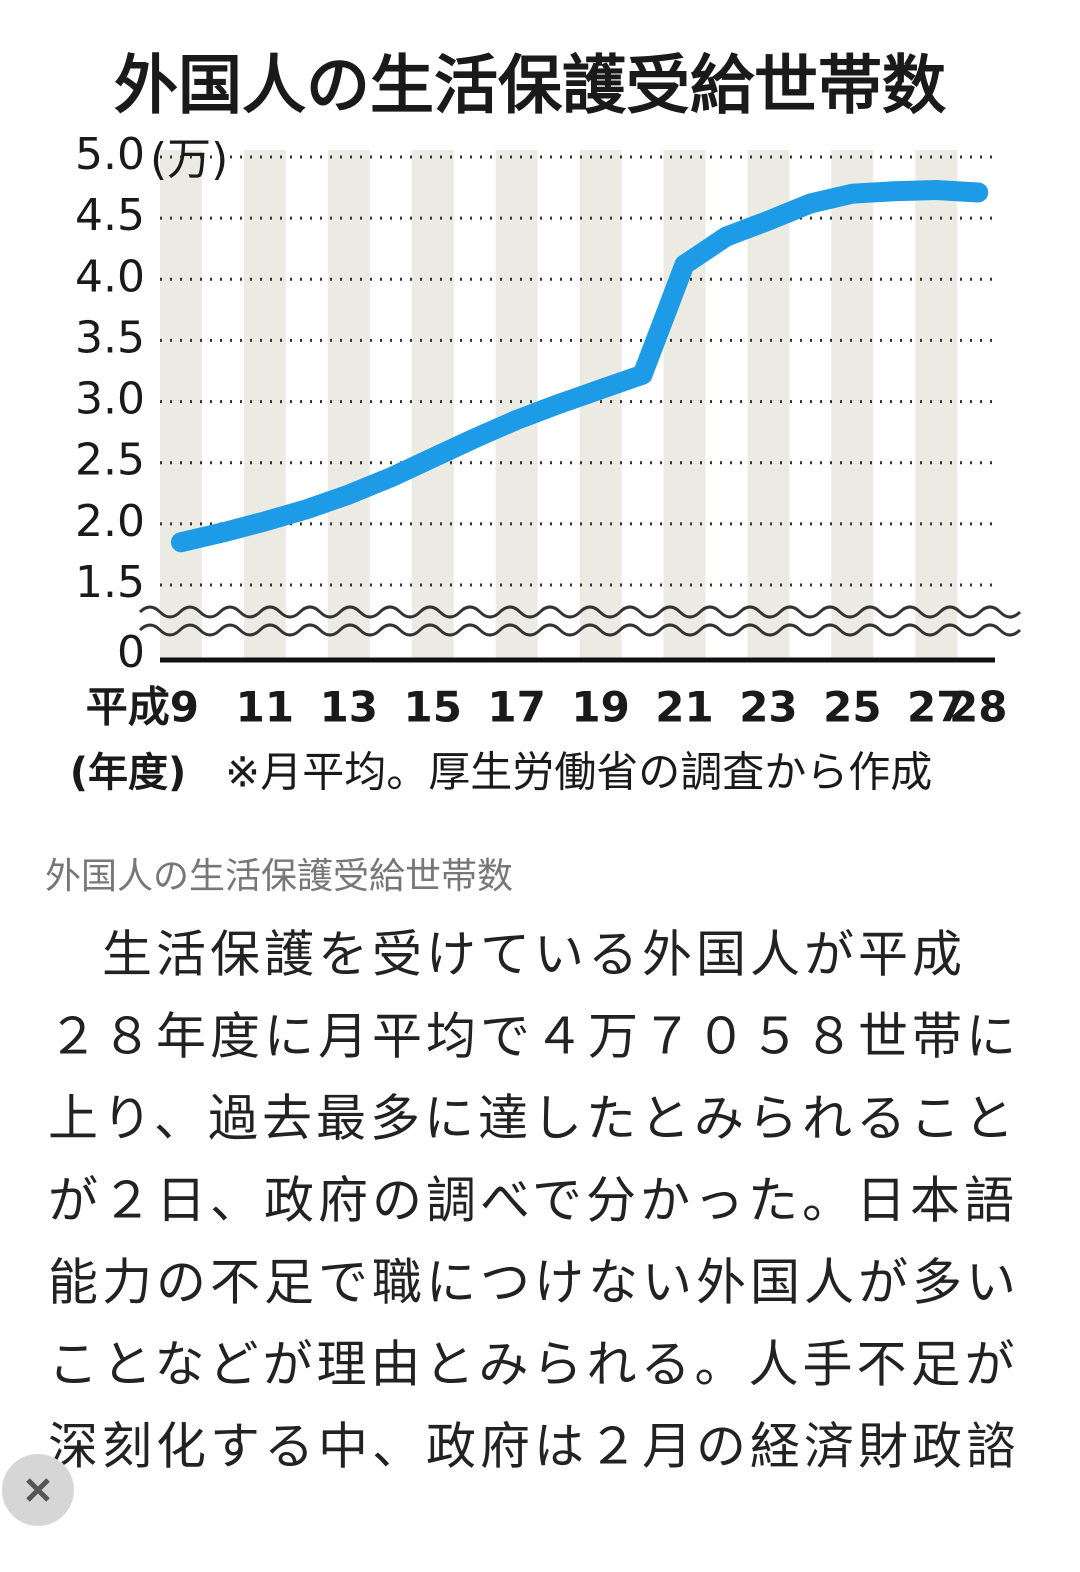 The width and height of the screenshot is (1080, 1572). What do you see at coordinates (433, 707) in the screenshot?
I see `x-tick-label: 15` at bounding box center [433, 707].